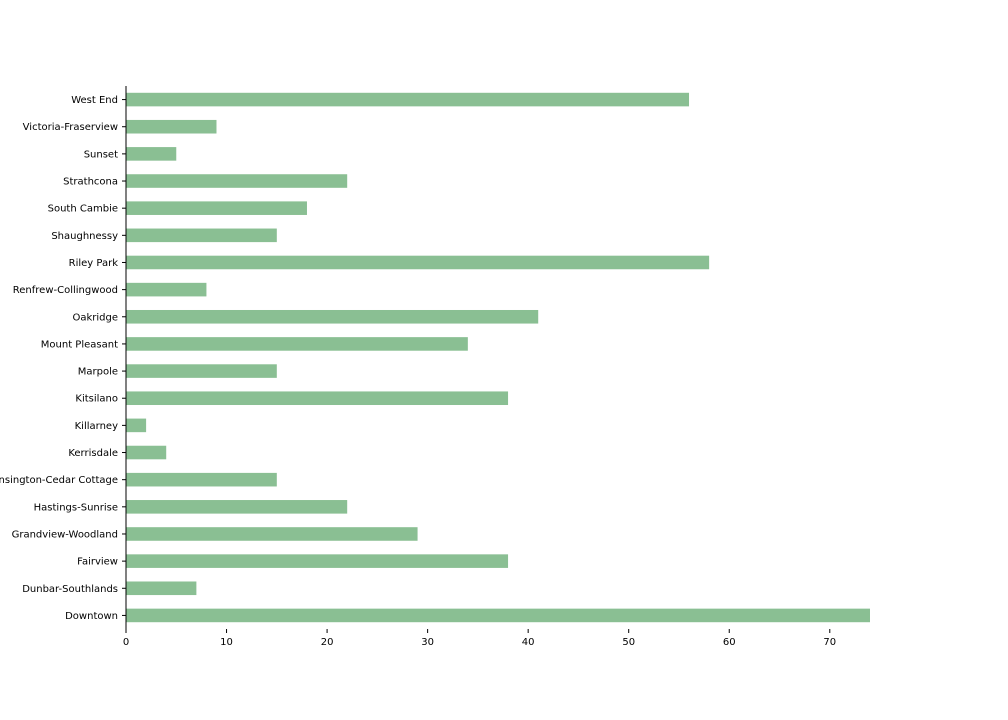  I want to click on x-tick-label: 0, so click(126, 642).